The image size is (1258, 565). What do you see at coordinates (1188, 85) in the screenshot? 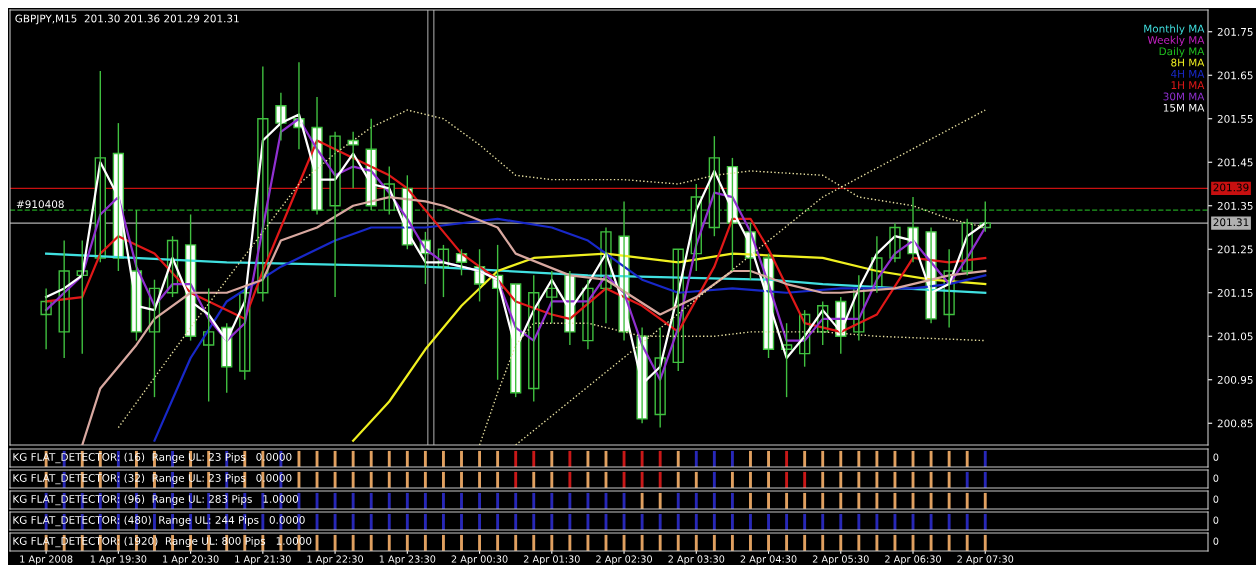
I see `text: 1H MA` at bounding box center [1188, 85].